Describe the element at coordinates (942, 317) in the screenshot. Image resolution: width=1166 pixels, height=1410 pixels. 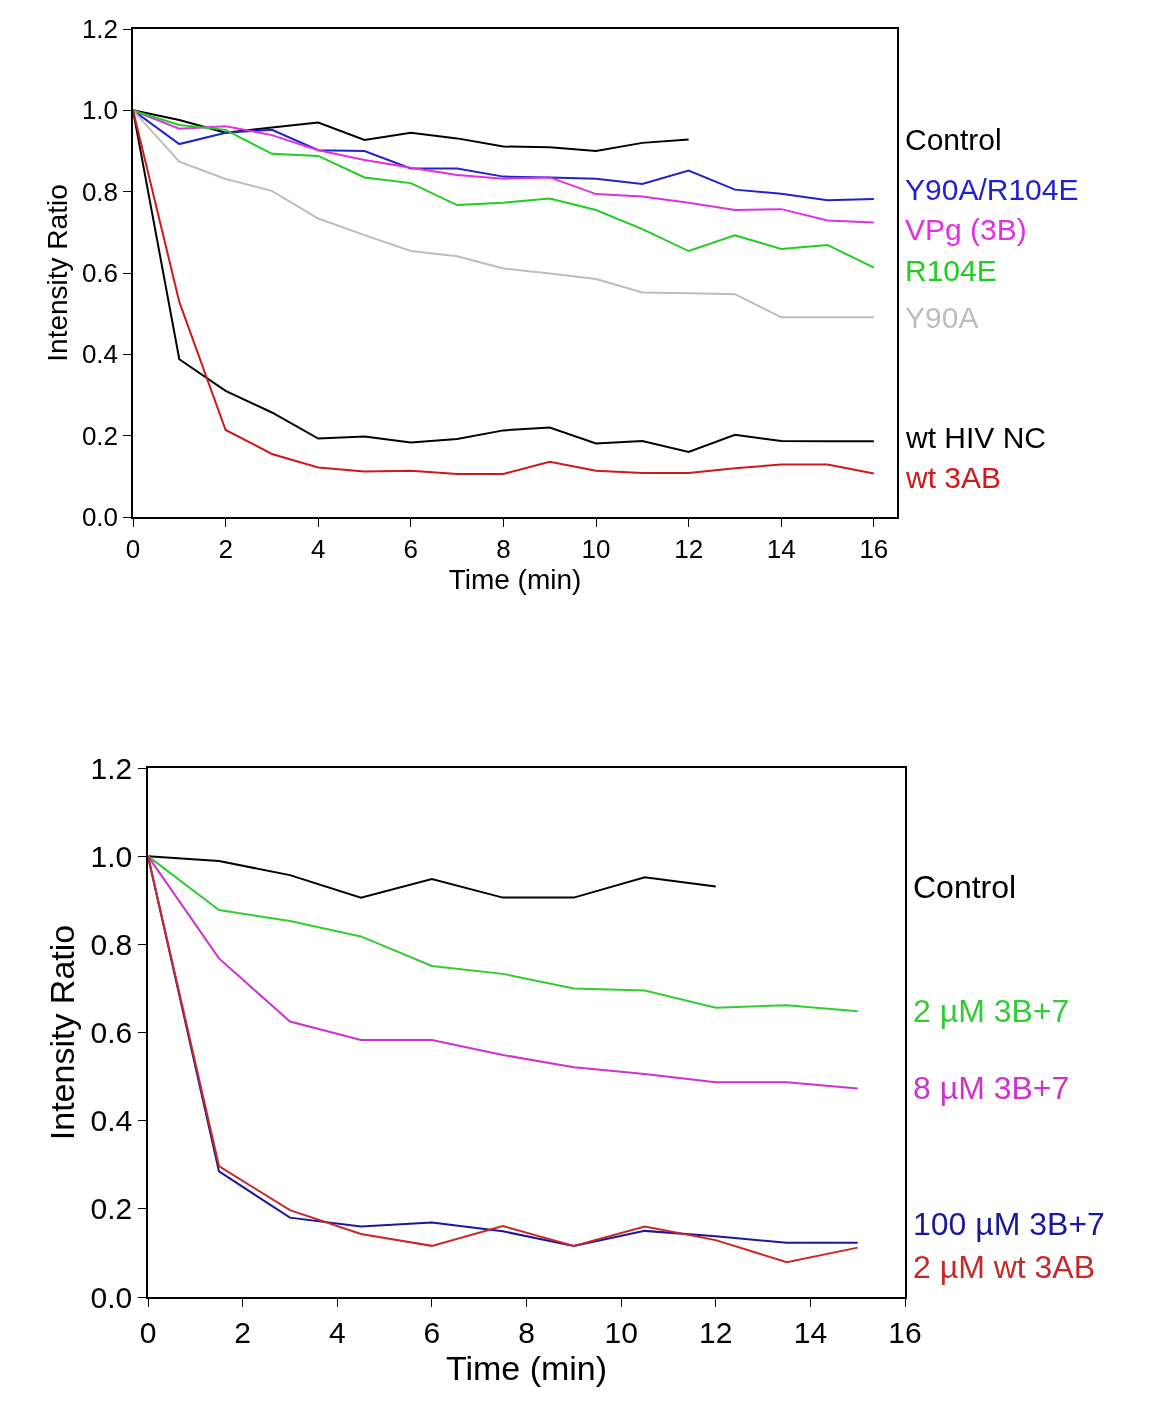
I see `series-label: Y90A` at that location.